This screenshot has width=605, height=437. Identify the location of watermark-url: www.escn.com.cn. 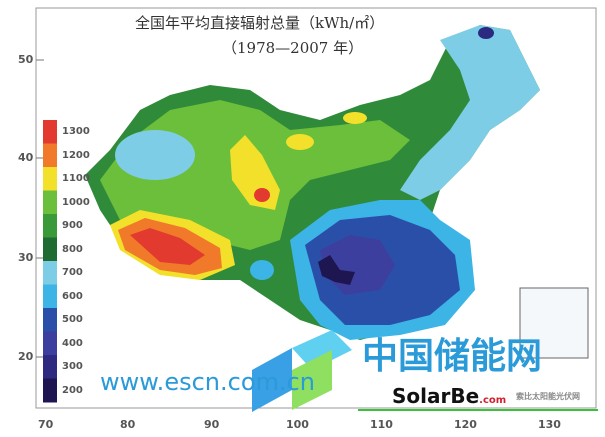
(207, 382).